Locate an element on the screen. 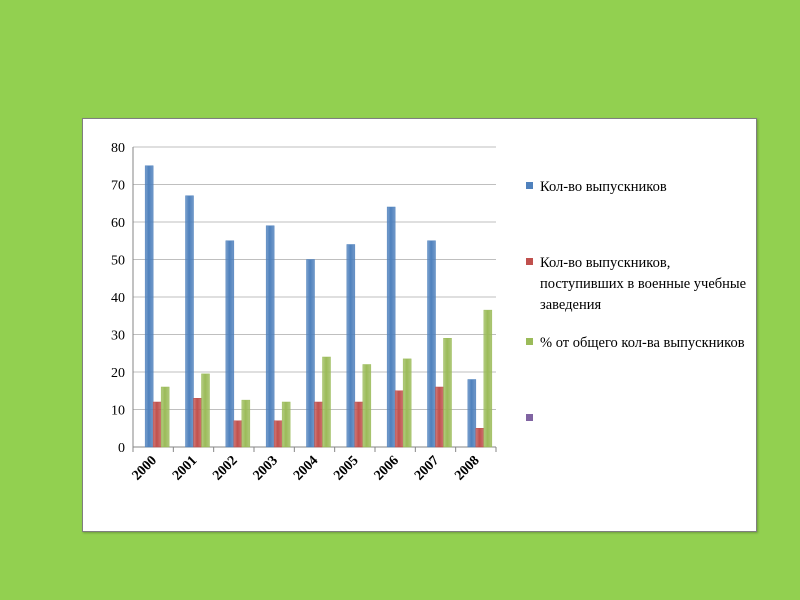 Image resolution: width=800 pixels, height=600 pixels. y-tick-label-20: 20 is located at coordinates (118, 373).